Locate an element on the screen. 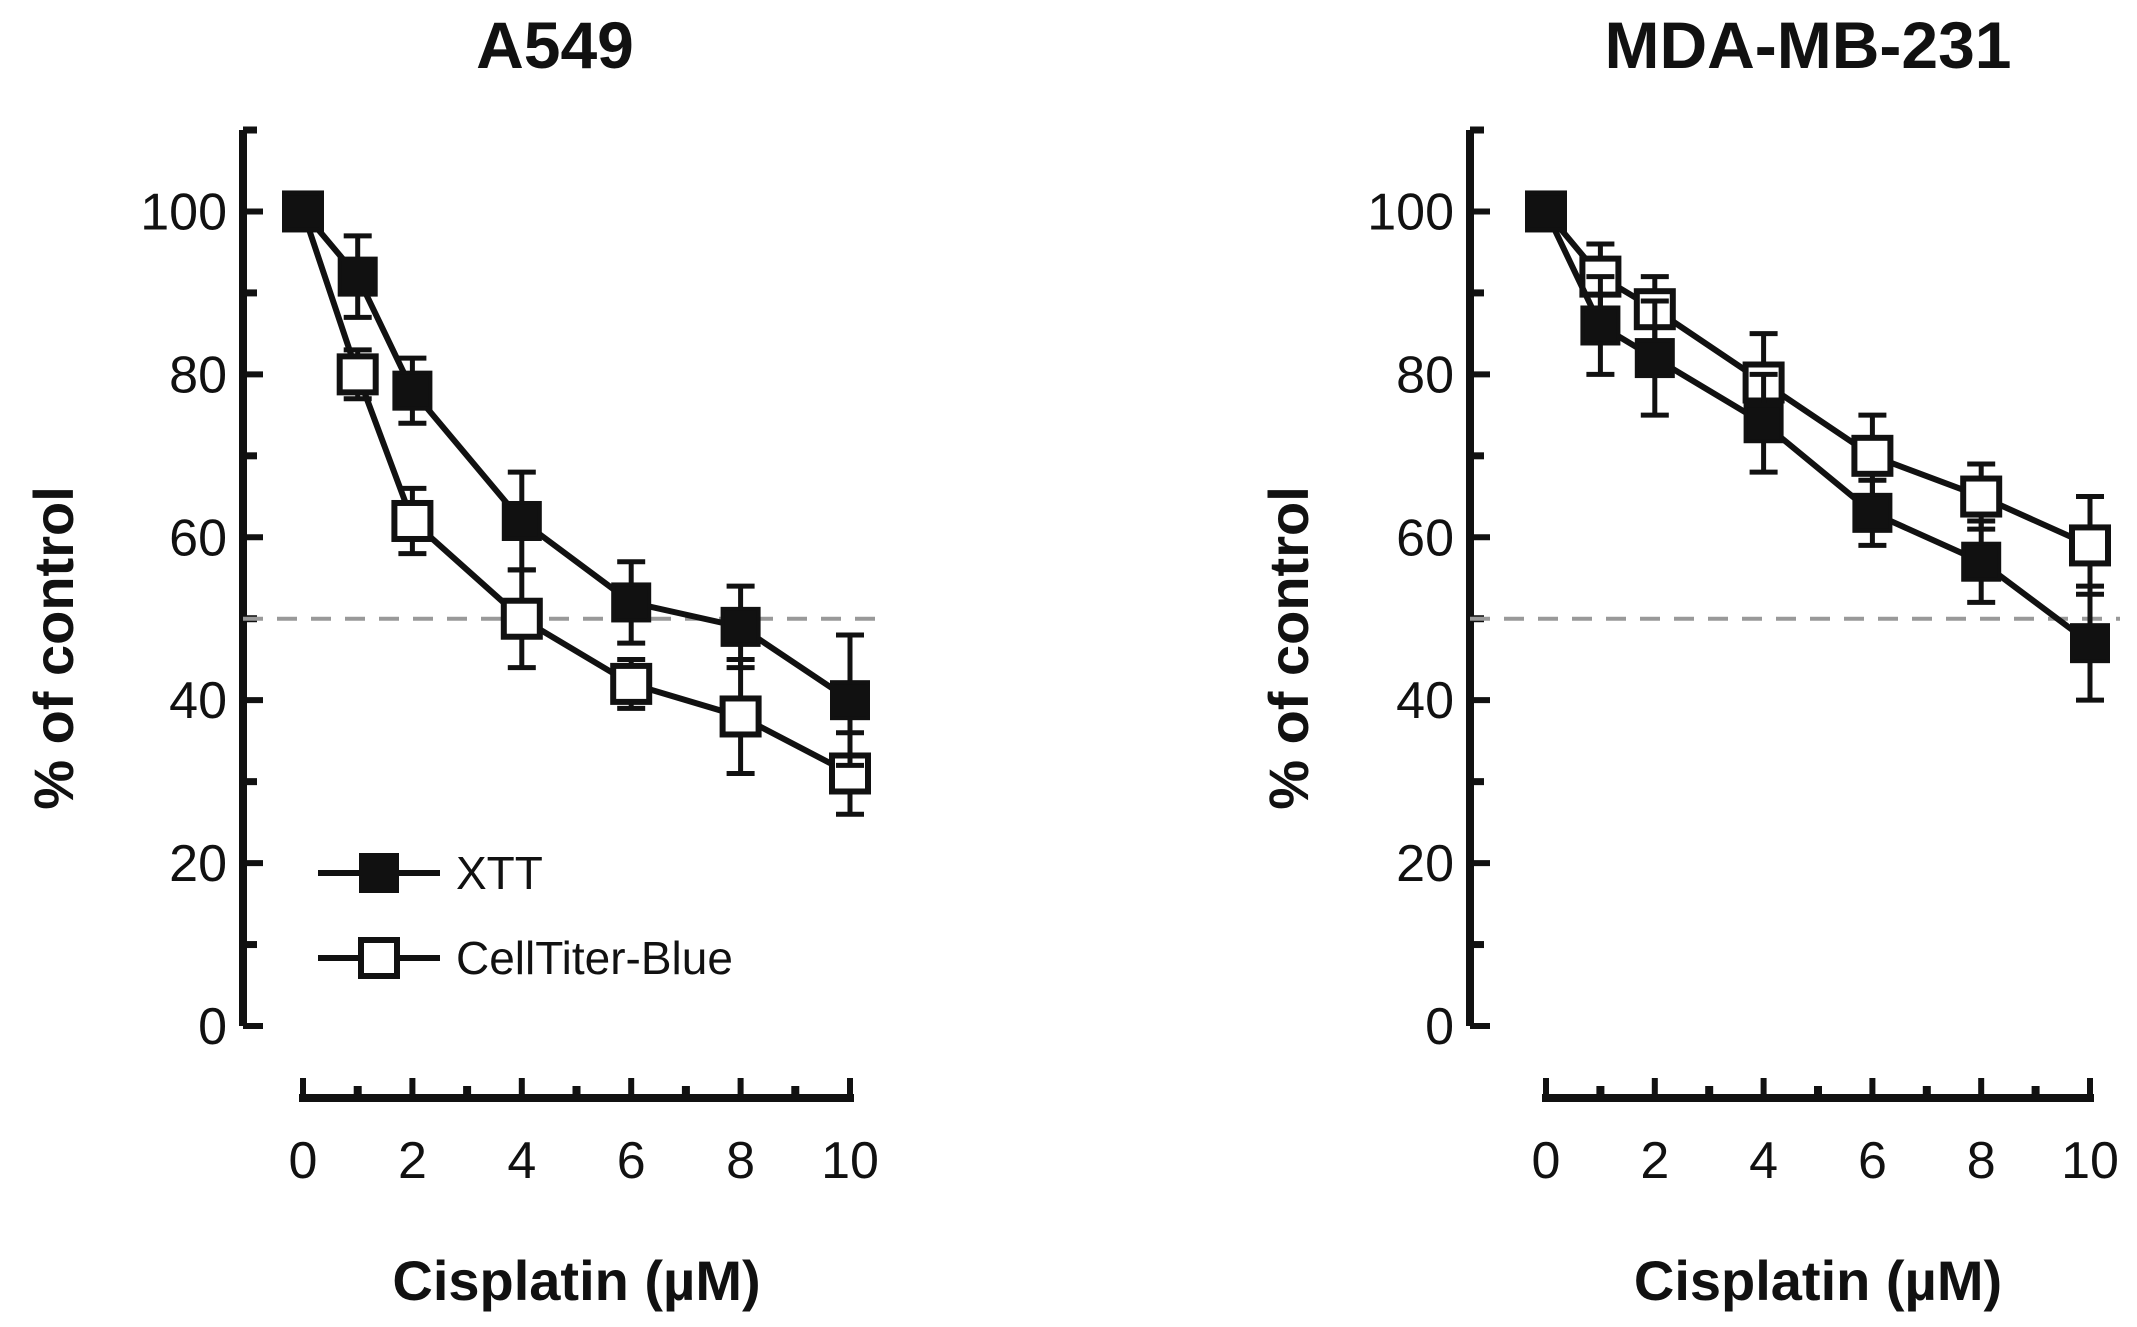 This screenshot has width=2137, height=1327. legend: XTT CellTiter-Blue is located at coordinates (525, 915).